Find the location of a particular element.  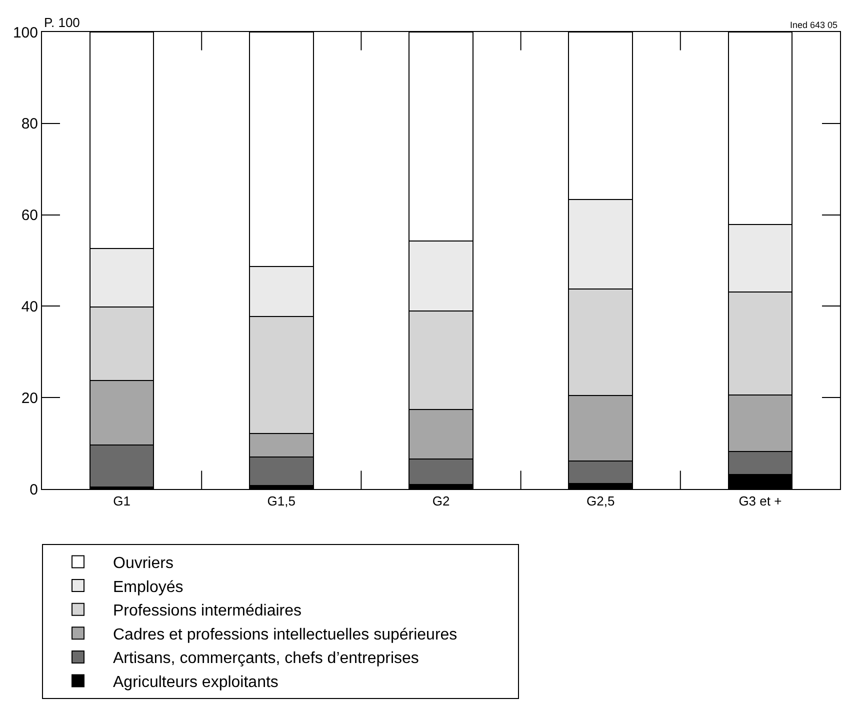

y-tick-label: 100 is located at coordinates (25, 33).